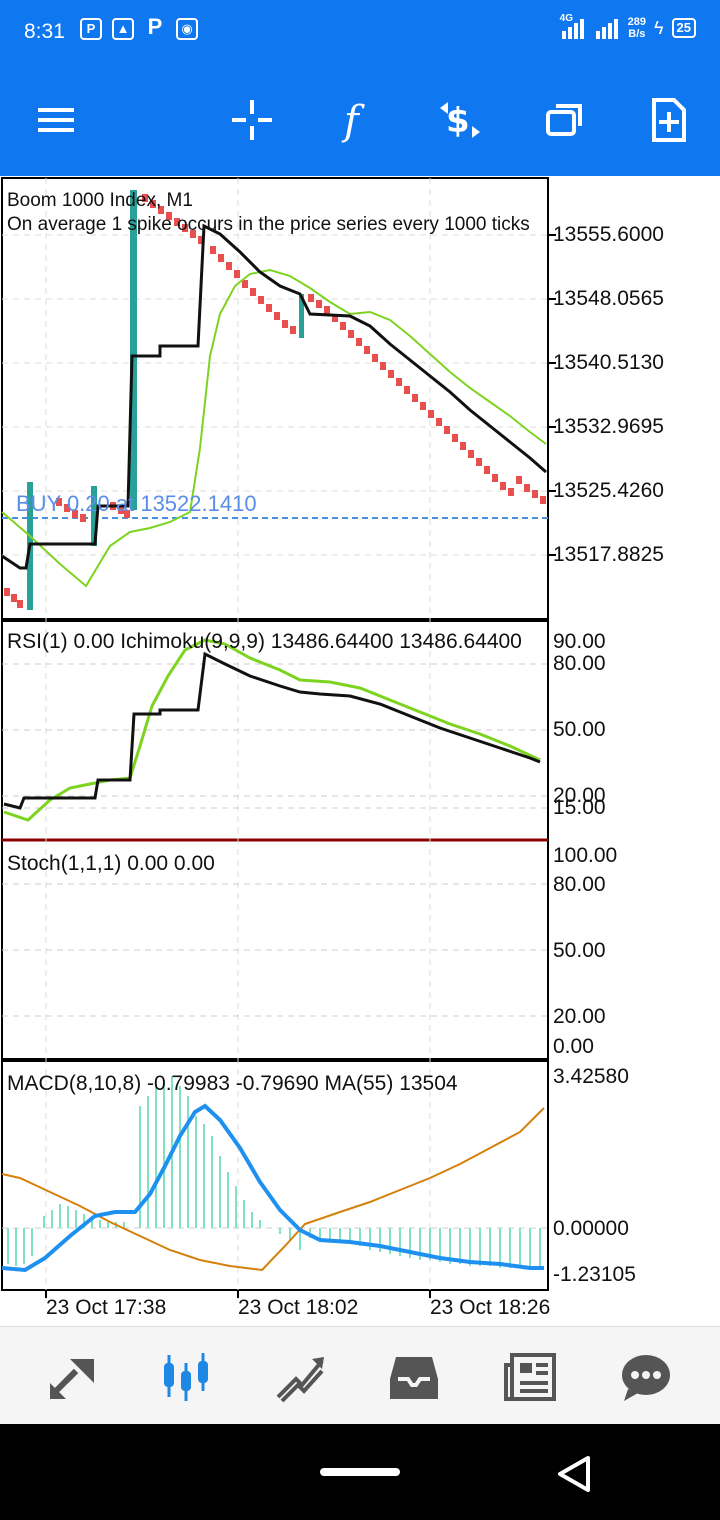 This screenshot has width=720, height=1520. Describe the element at coordinates (566, 18) in the screenshot. I see `network-type-label: 4G` at that location.